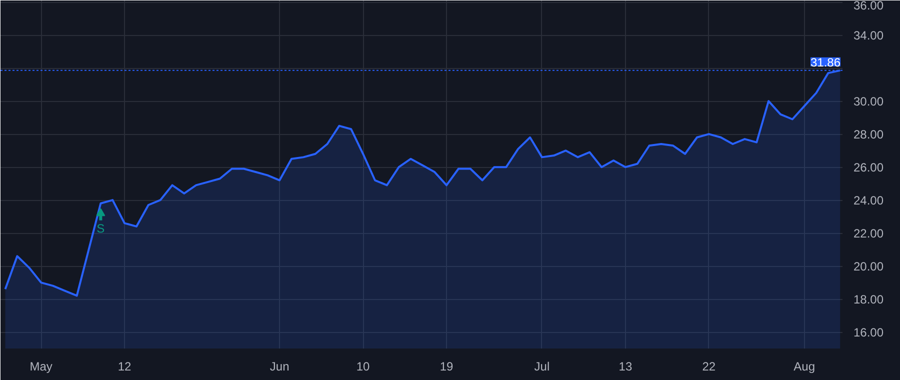 The height and width of the screenshot is (380, 900). Describe the element at coordinates (869, 201) in the screenshot. I see `y-tick-label: 24.00` at that location.